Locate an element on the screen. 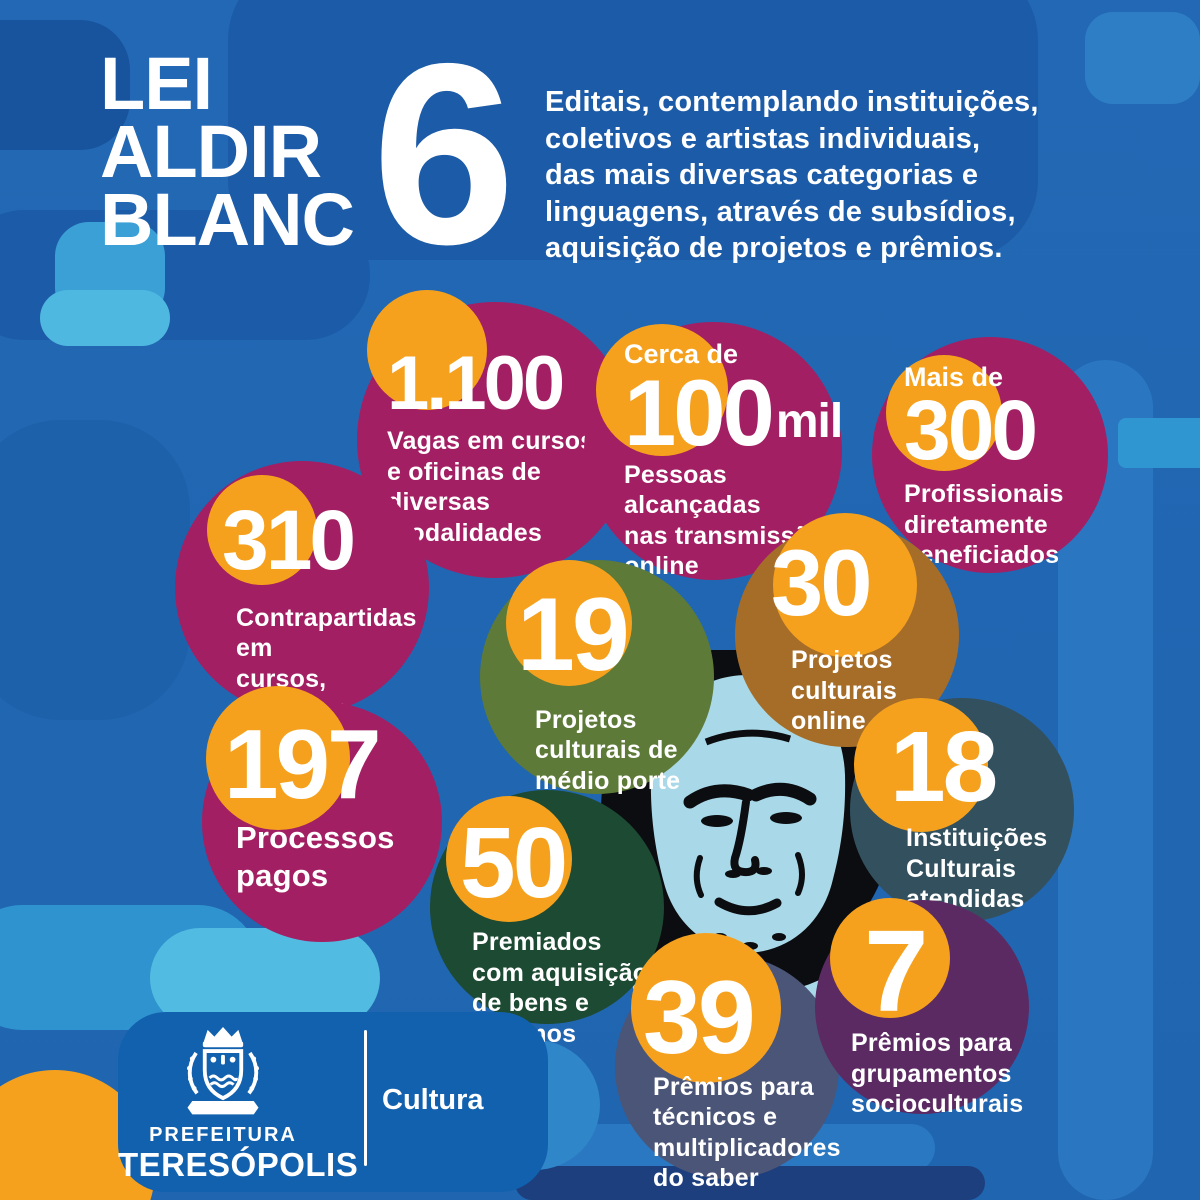  stat-label: Instituições Culturais atendidas is located at coordinates (977, 868).